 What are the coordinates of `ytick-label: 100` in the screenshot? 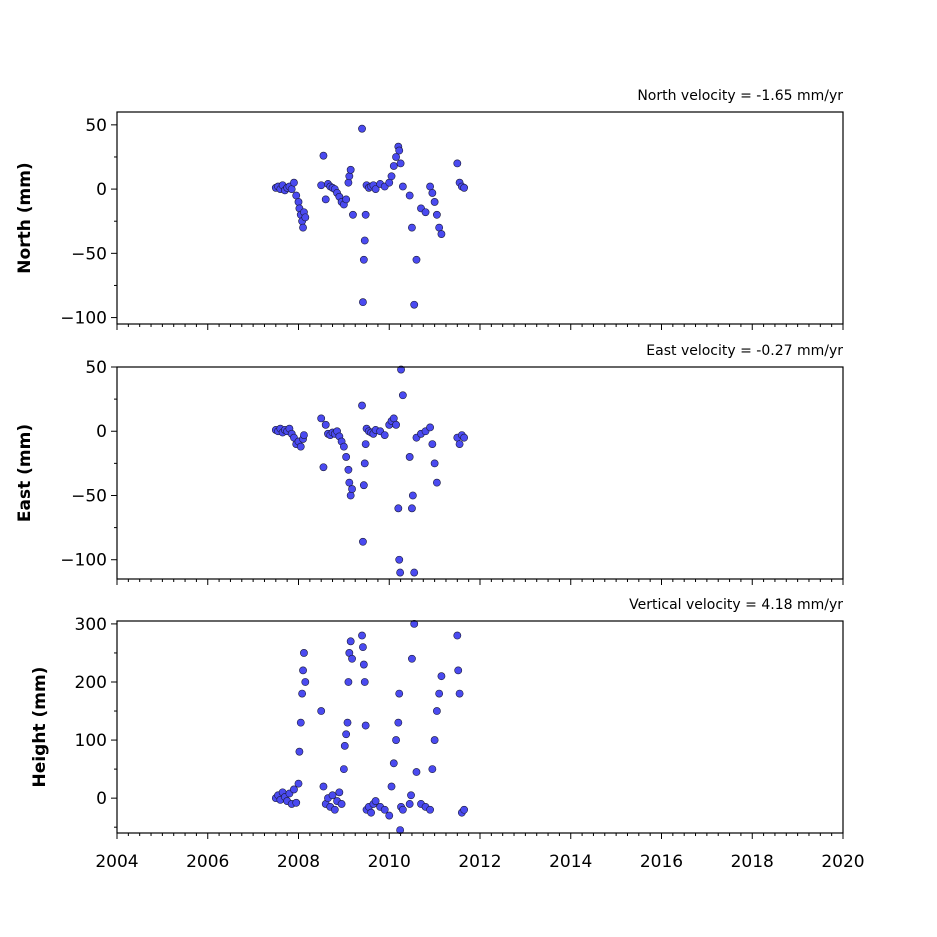 It's located at (91, 741).